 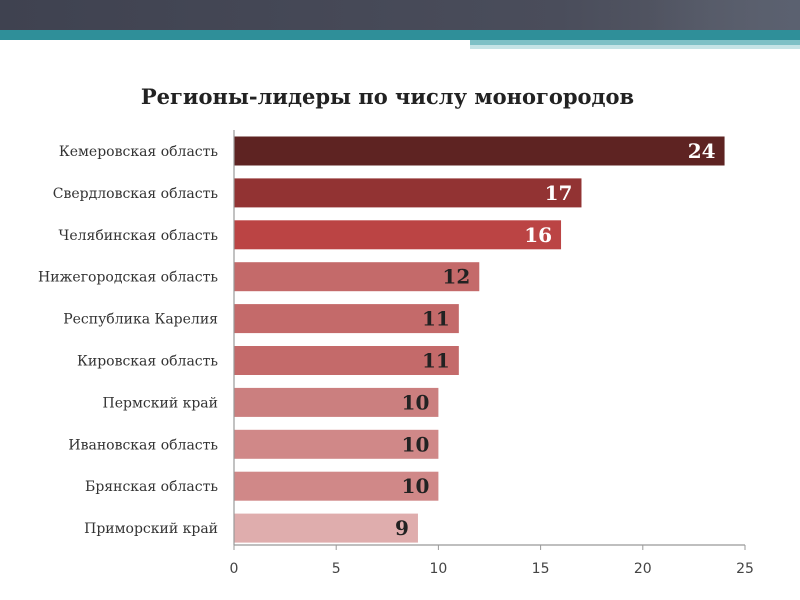 I want to click on category-label-6: Пермский край, so click(x=160, y=403).